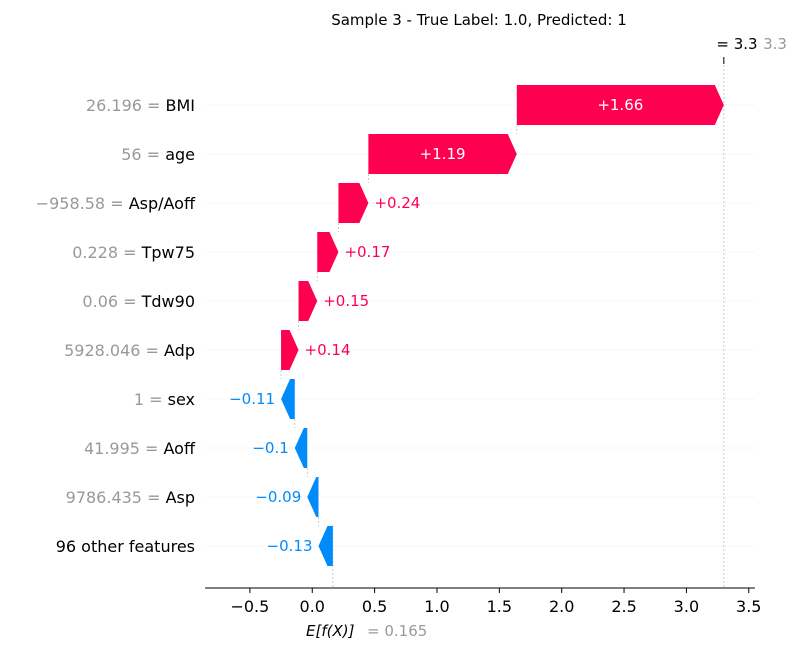 This screenshot has height=650, width=800. I want to click on x-tick-label: 3.5, so click(748, 606).